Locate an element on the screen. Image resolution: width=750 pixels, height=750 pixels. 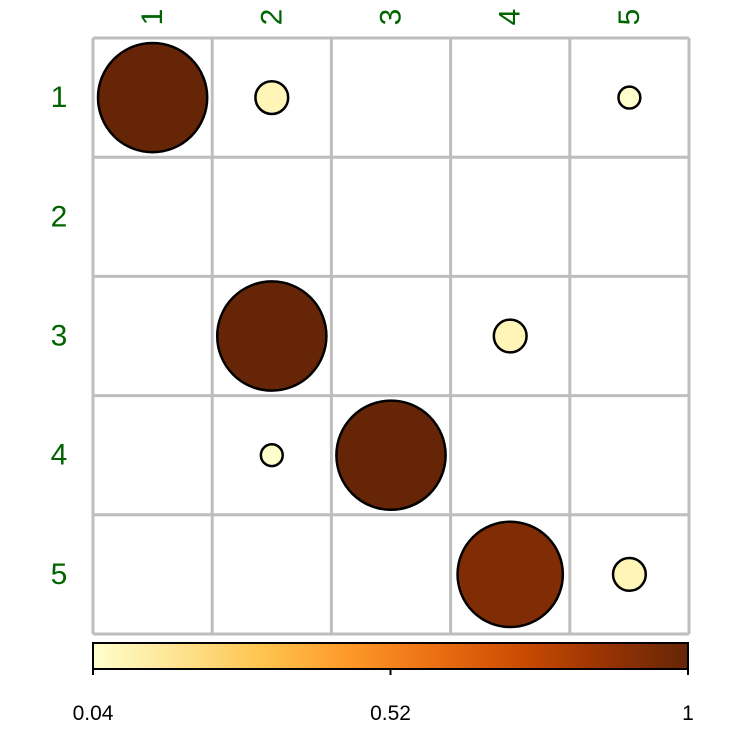
row-label-2: 2 is located at coordinates (59, 216).